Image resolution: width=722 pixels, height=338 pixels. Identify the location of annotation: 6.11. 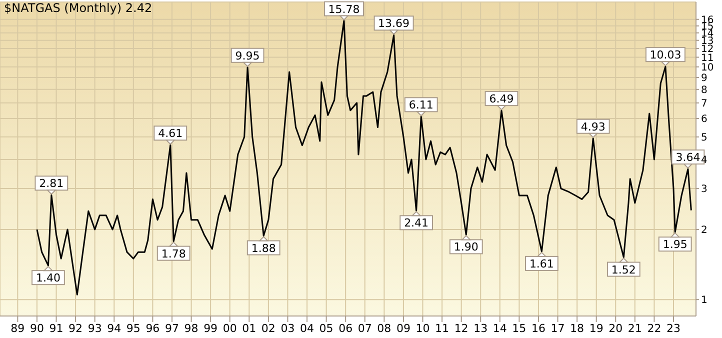
(421, 105).